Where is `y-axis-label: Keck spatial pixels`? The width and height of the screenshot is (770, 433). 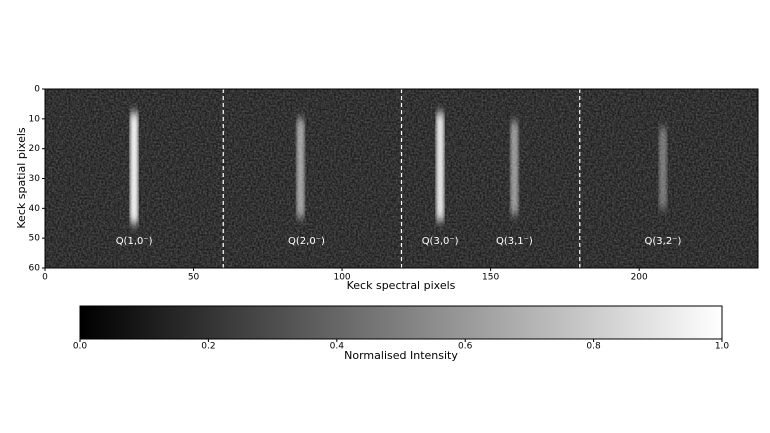 y-axis-label: Keck spatial pixels is located at coordinates (21, 177).